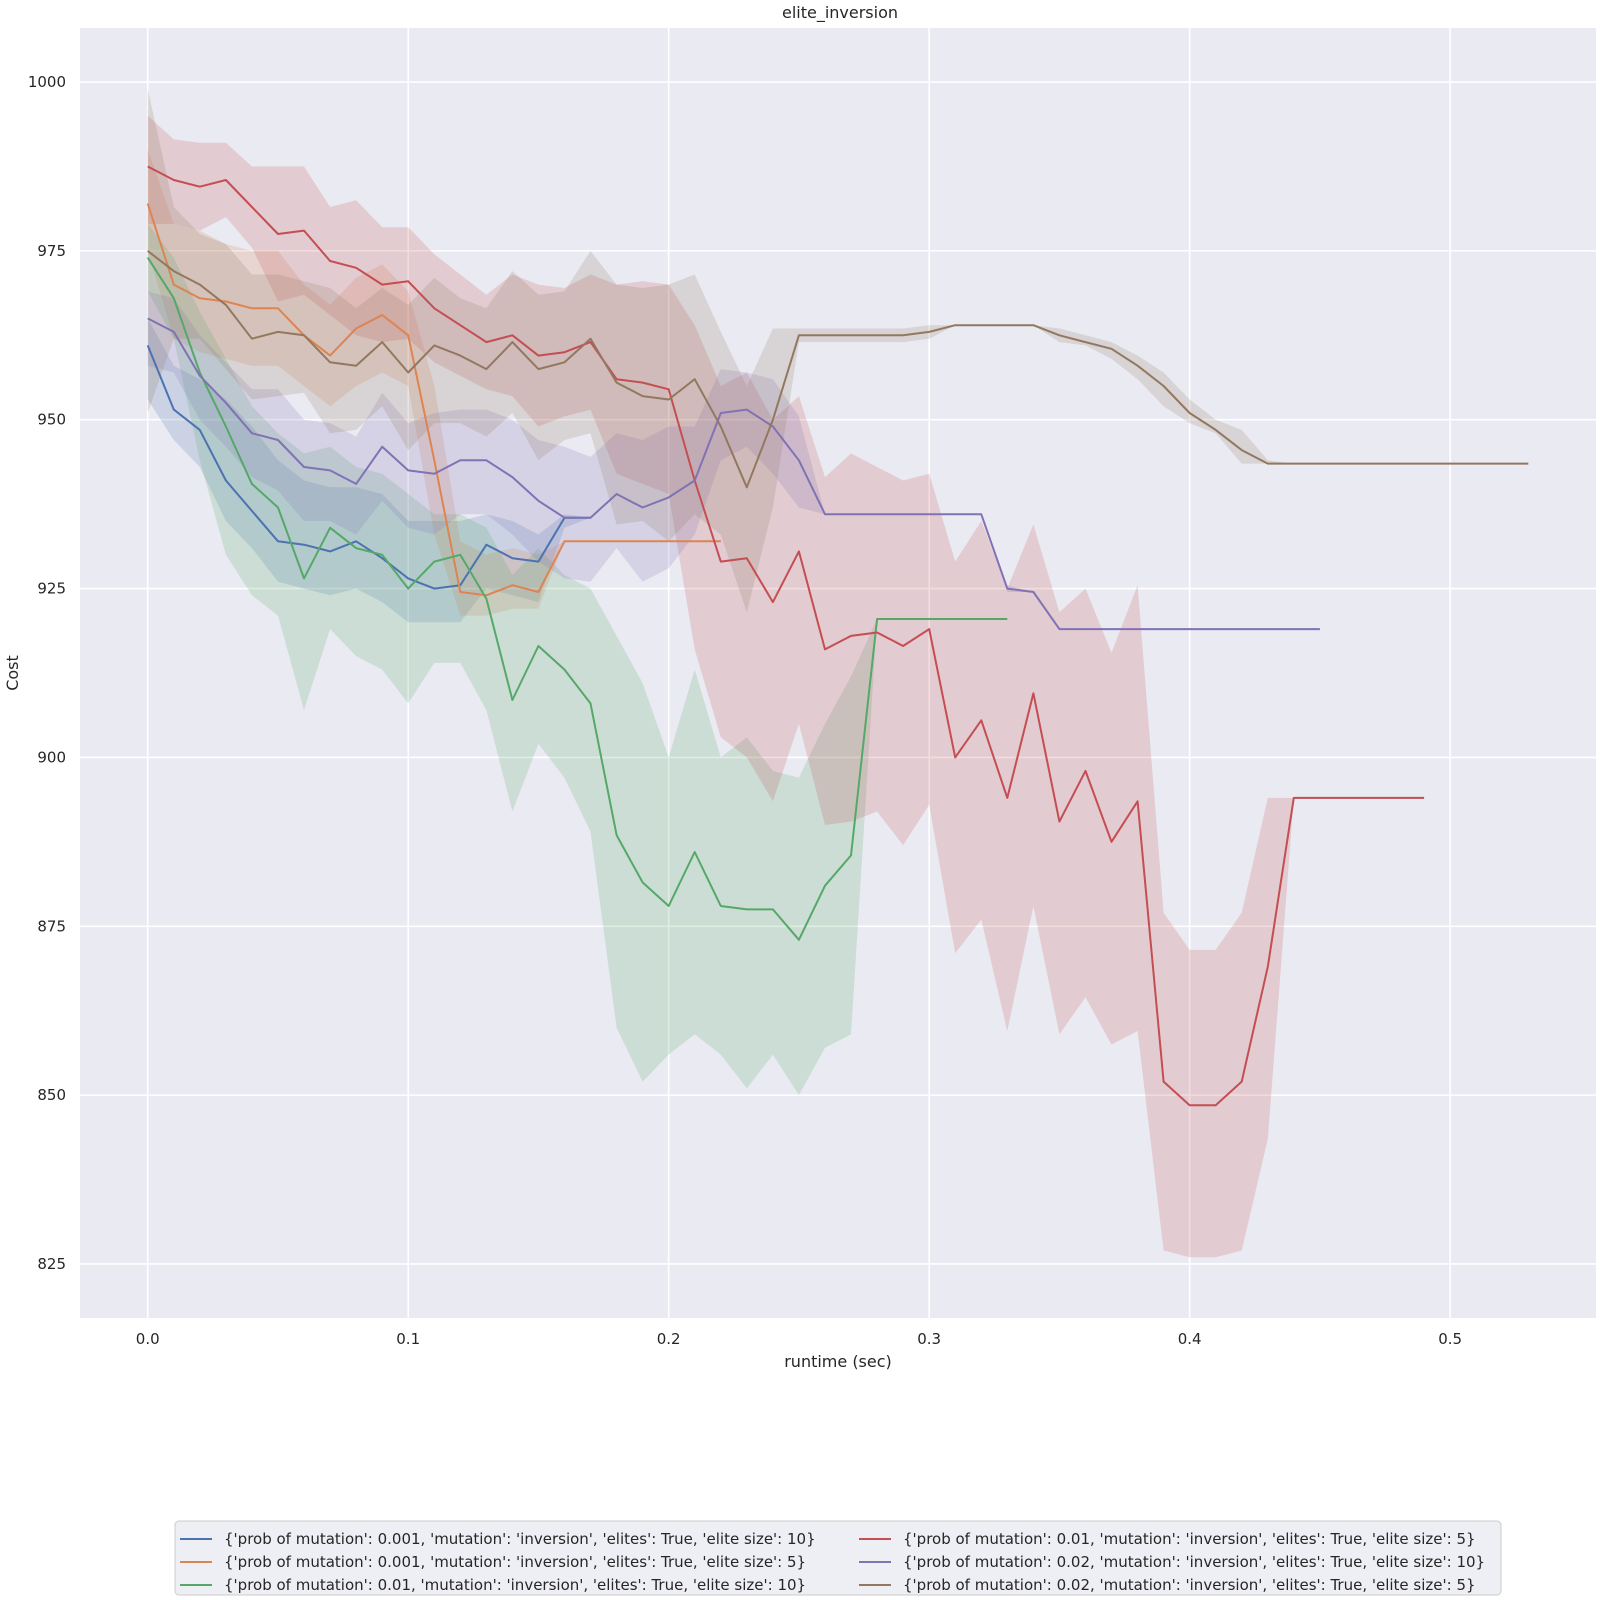 The height and width of the screenshot is (1600, 1600). What do you see at coordinates (12, 673) in the screenshot?
I see `y-axis-label: Cost` at bounding box center [12, 673].